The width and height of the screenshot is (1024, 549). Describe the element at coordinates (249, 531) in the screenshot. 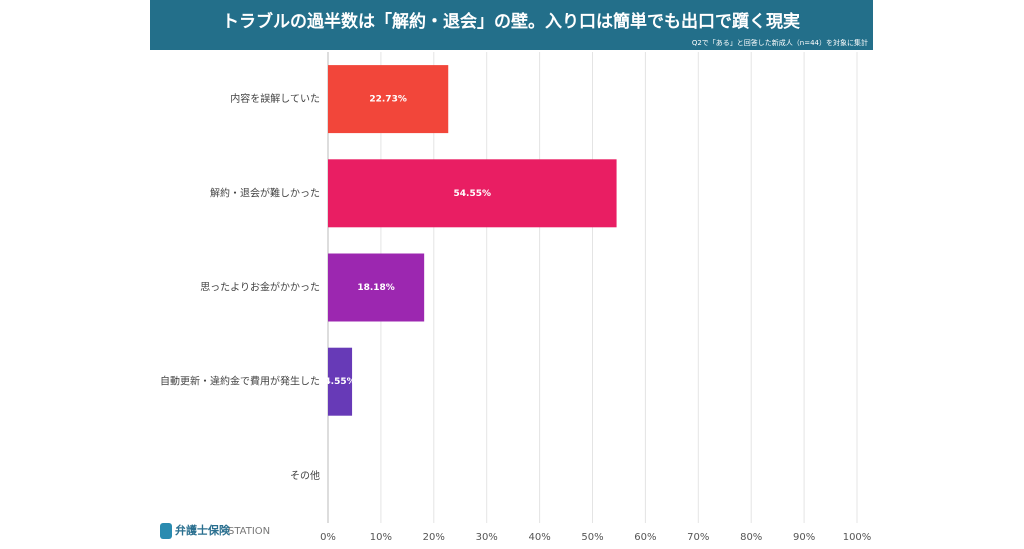

I see `logo-suffix: STATION` at that location.